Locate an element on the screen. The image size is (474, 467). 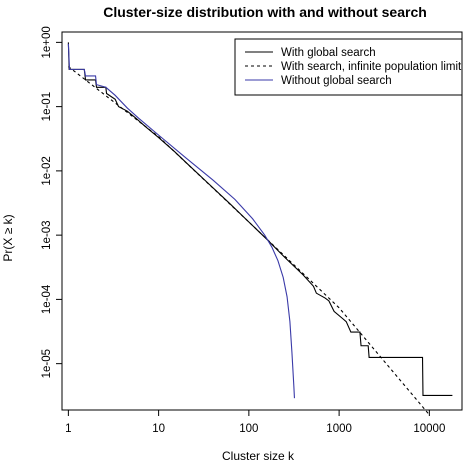
x-tick-label: 100 is located at coordinates (248, 429).